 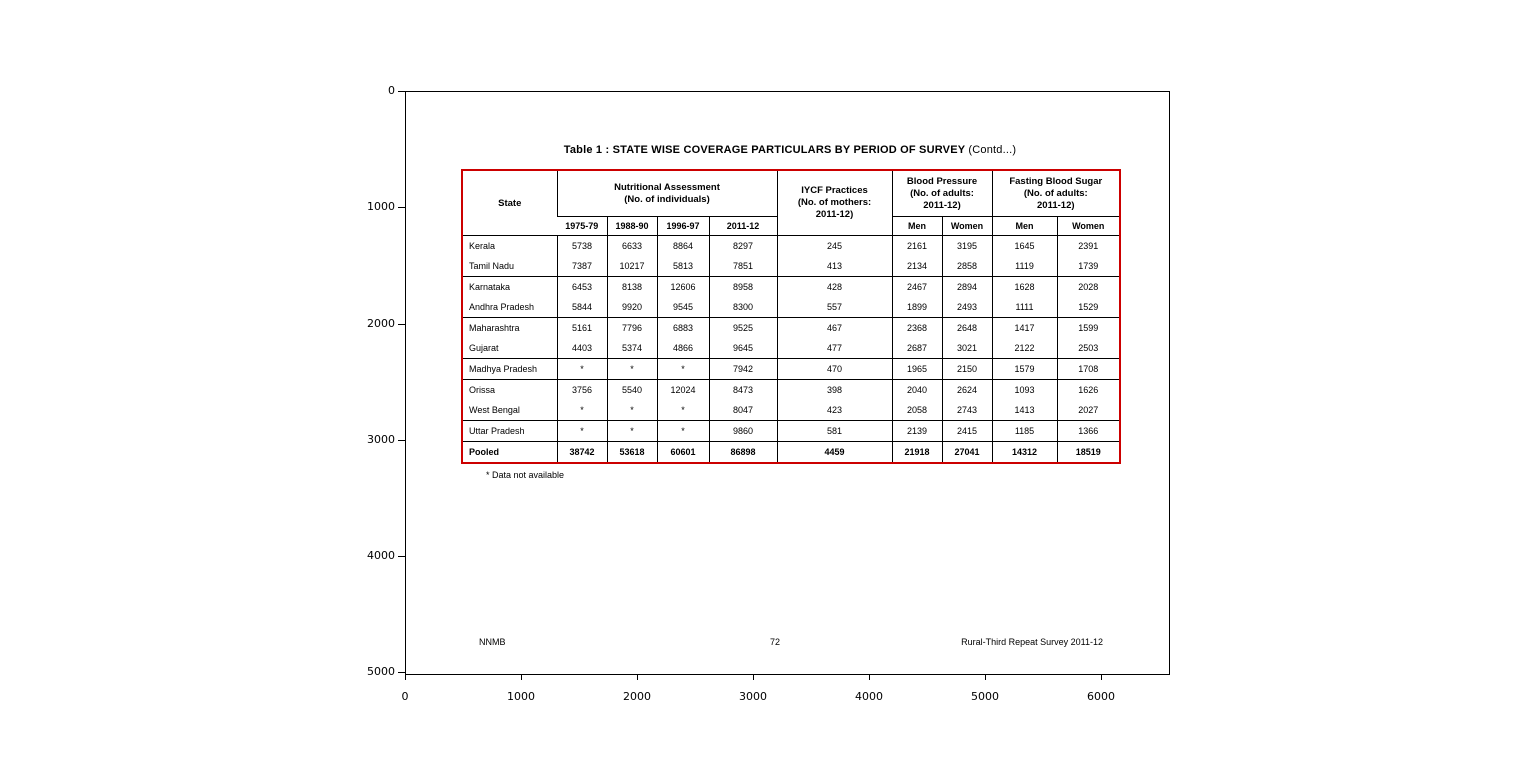 What do you see at coordinates (1088, 226) in the screenshot?
I see `header-fbs-women: Women` at bounding box center [1088, 226].